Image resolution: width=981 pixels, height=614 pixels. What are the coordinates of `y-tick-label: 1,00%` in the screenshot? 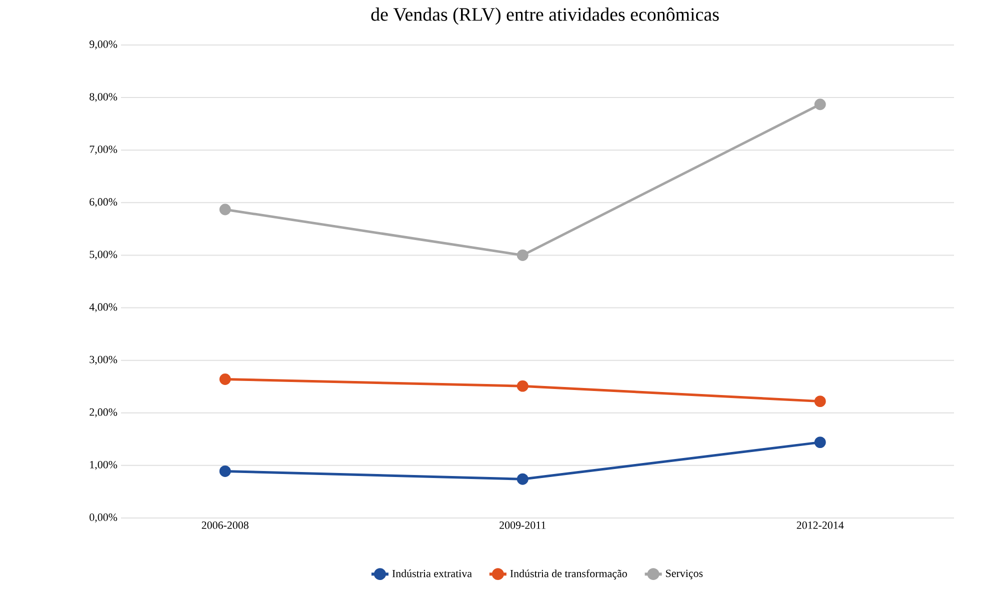 It's located at (104, 465).